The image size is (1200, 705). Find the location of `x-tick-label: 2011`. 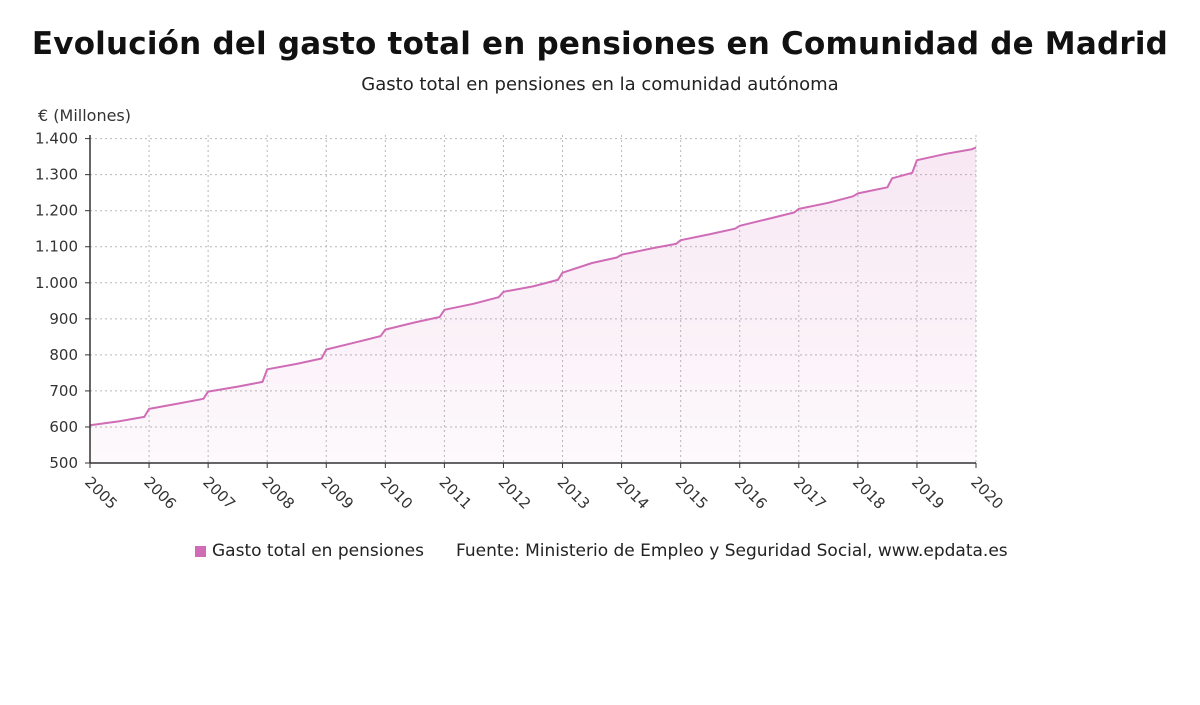

x-tick-label: 2011 is located at coordinates (456, 493).